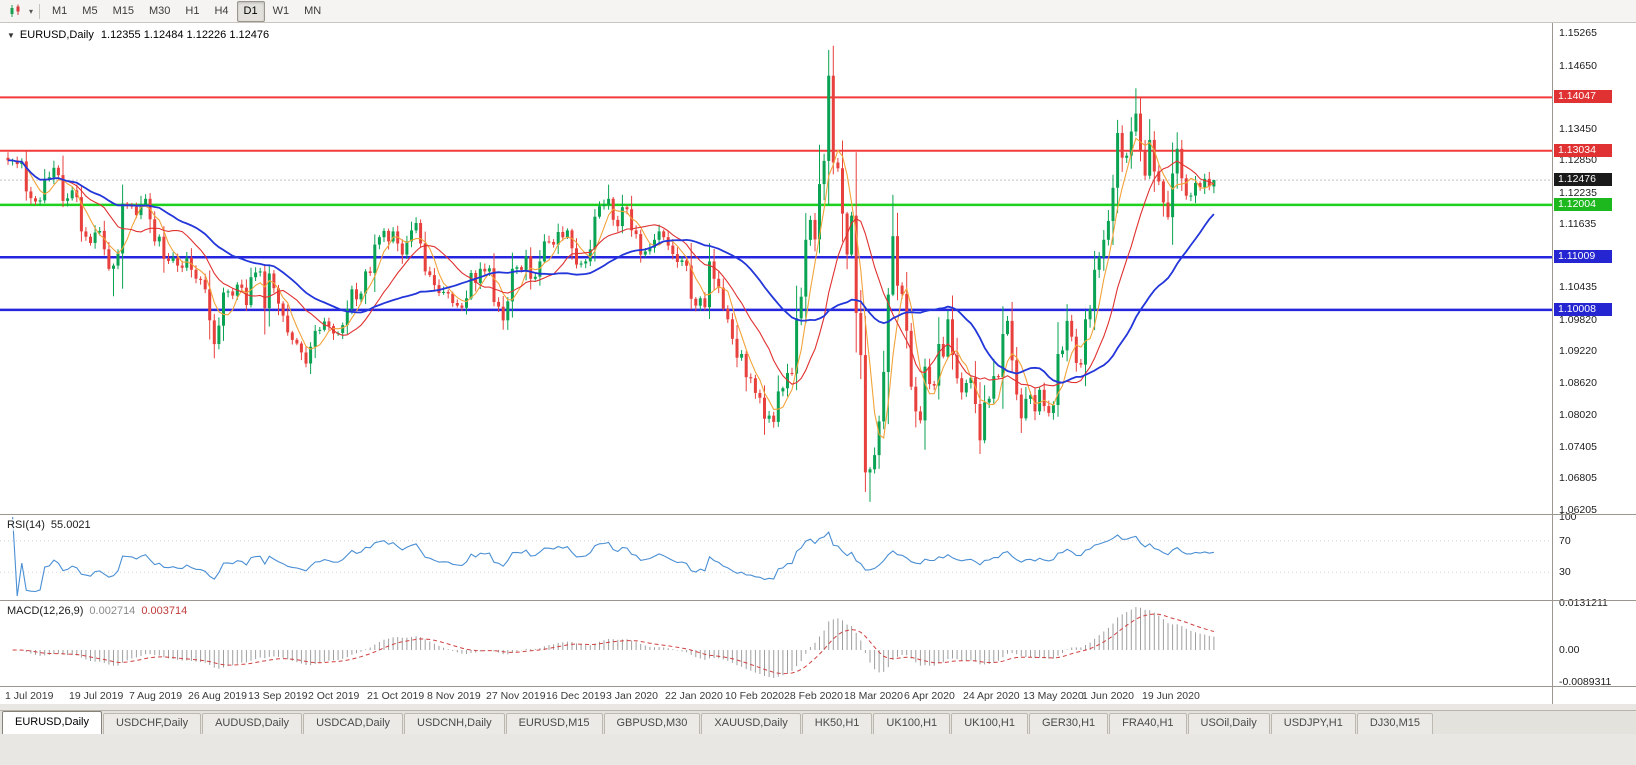 The height and width of the screenshot is (765, 1636). I want to click on collapse-chart-icon: ▼, so click(11, 35).